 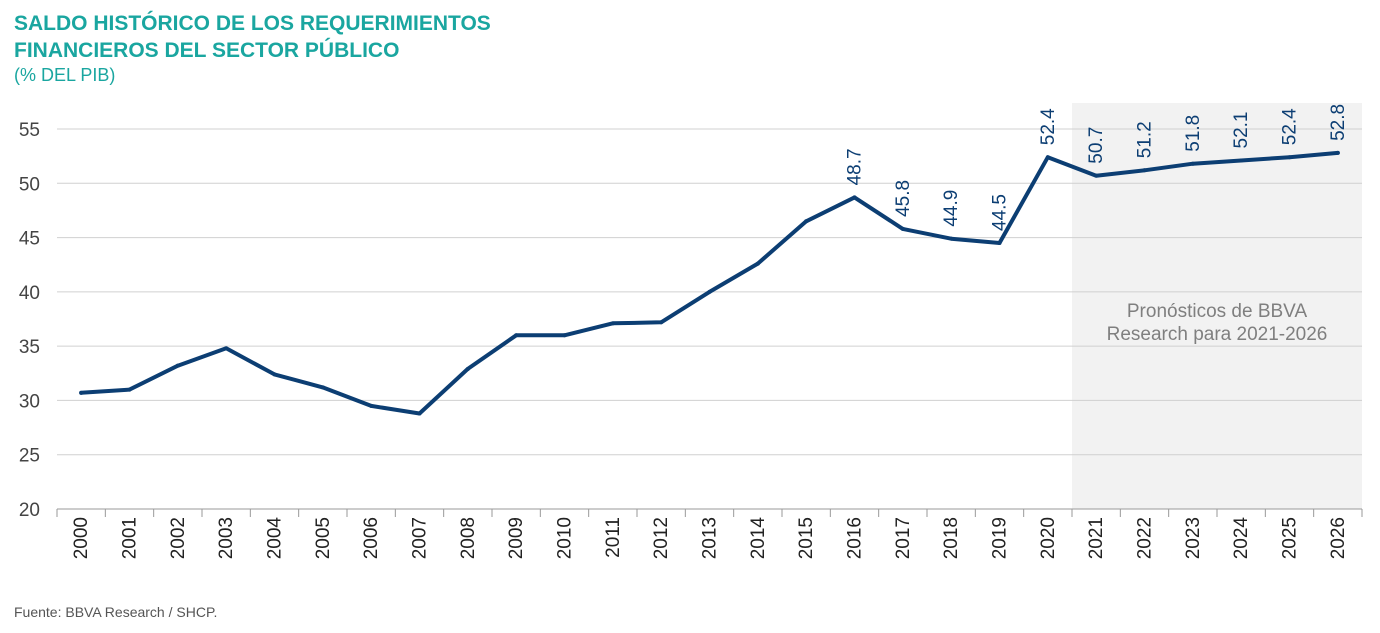 What do you see at coordinates (252, 23) in the screenshot?
I see `chart-title-line-1: SALDO HISTÓRICO DE LOS REQUERIMIENTOS` at bounding box center [252, 23].